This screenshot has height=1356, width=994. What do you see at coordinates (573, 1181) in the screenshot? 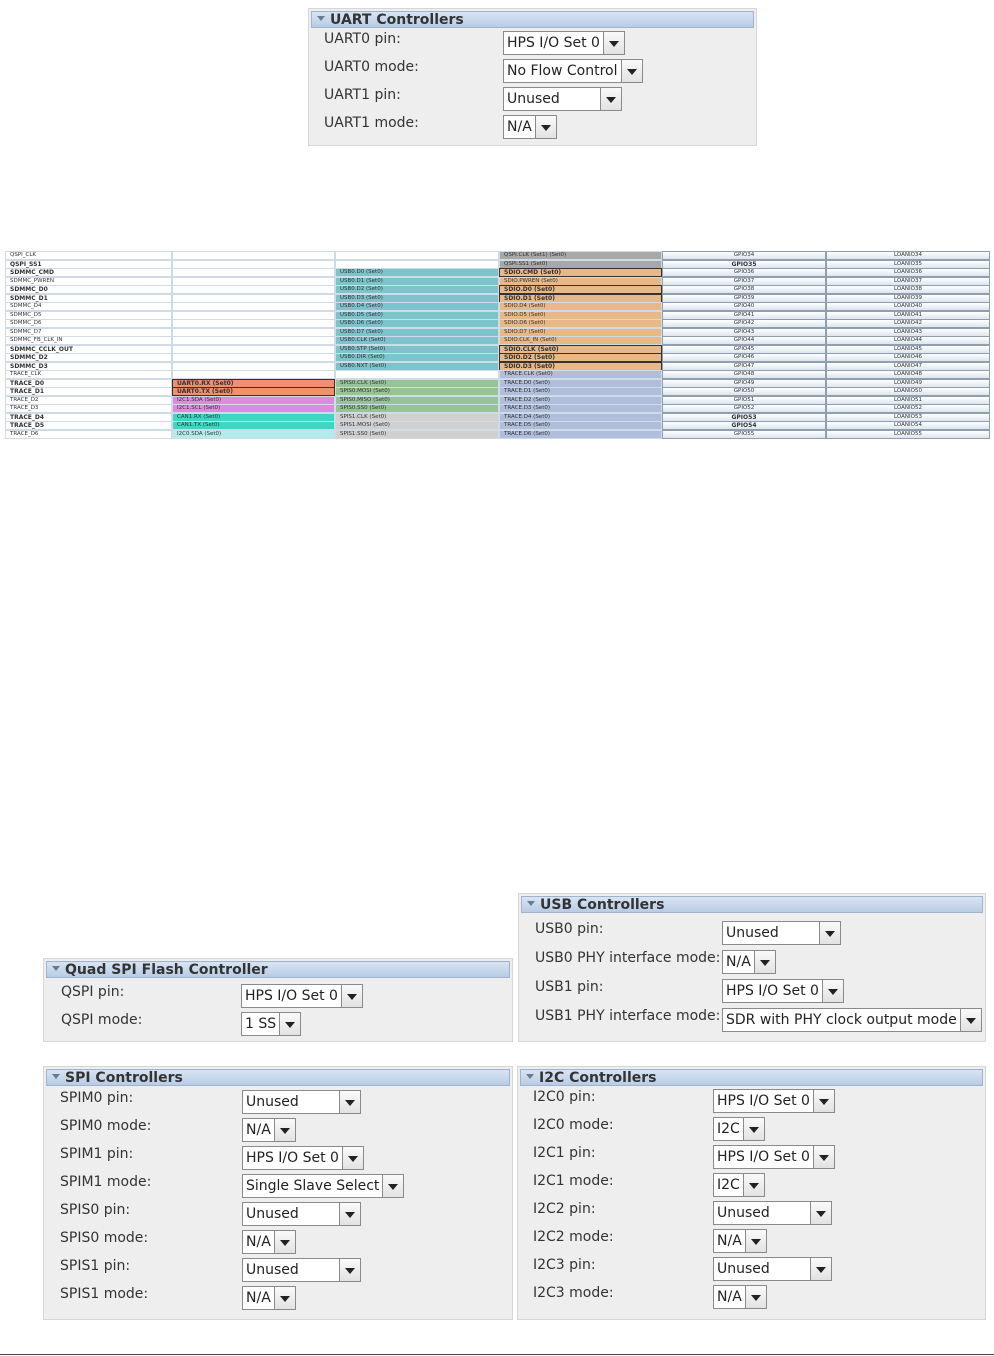
I see `field-label: I2C1 mode:` at bounding box center [573, 1181].